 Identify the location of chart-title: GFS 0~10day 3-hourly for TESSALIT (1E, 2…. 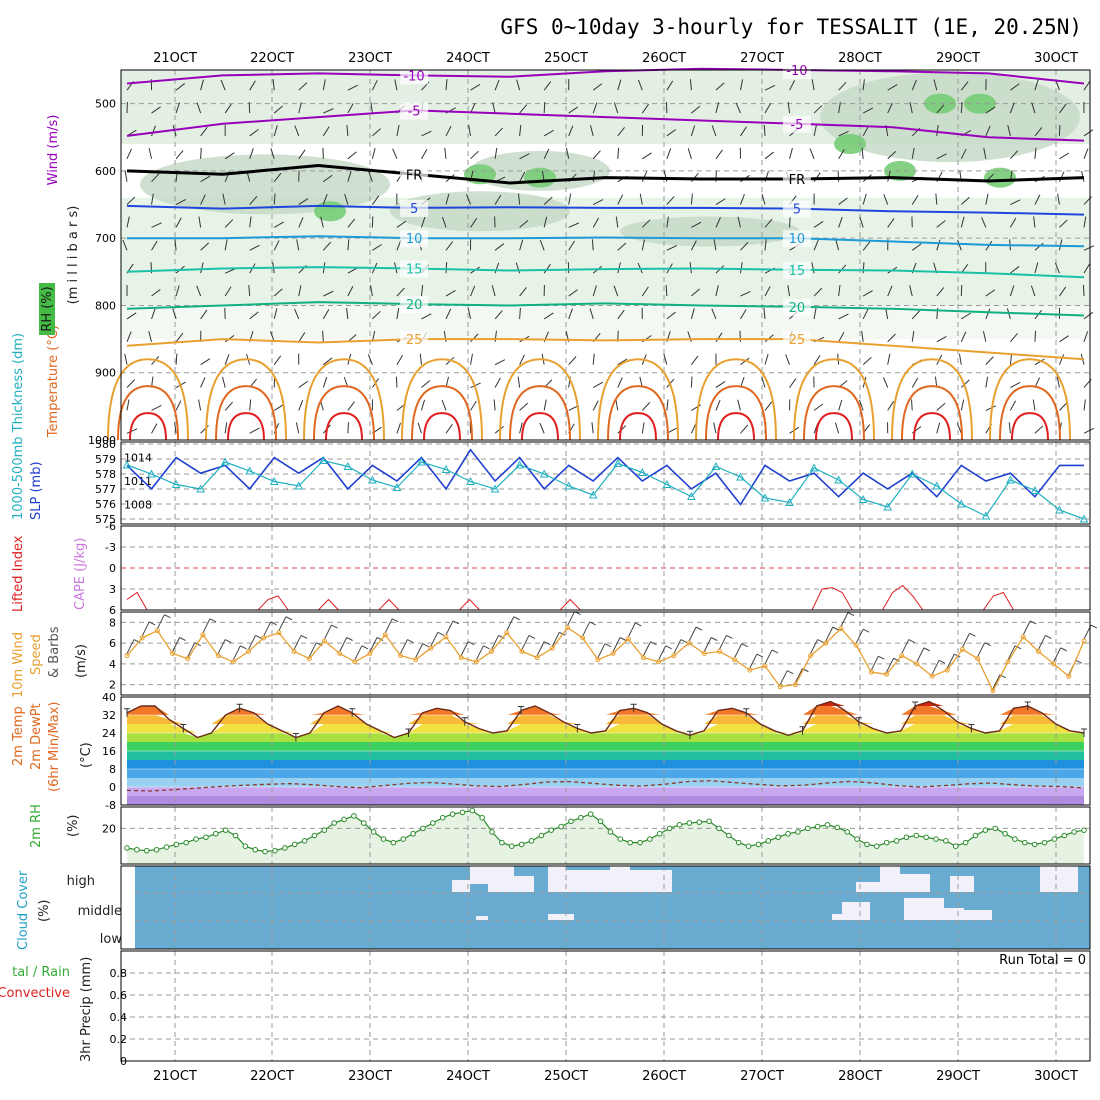
(791, 27).